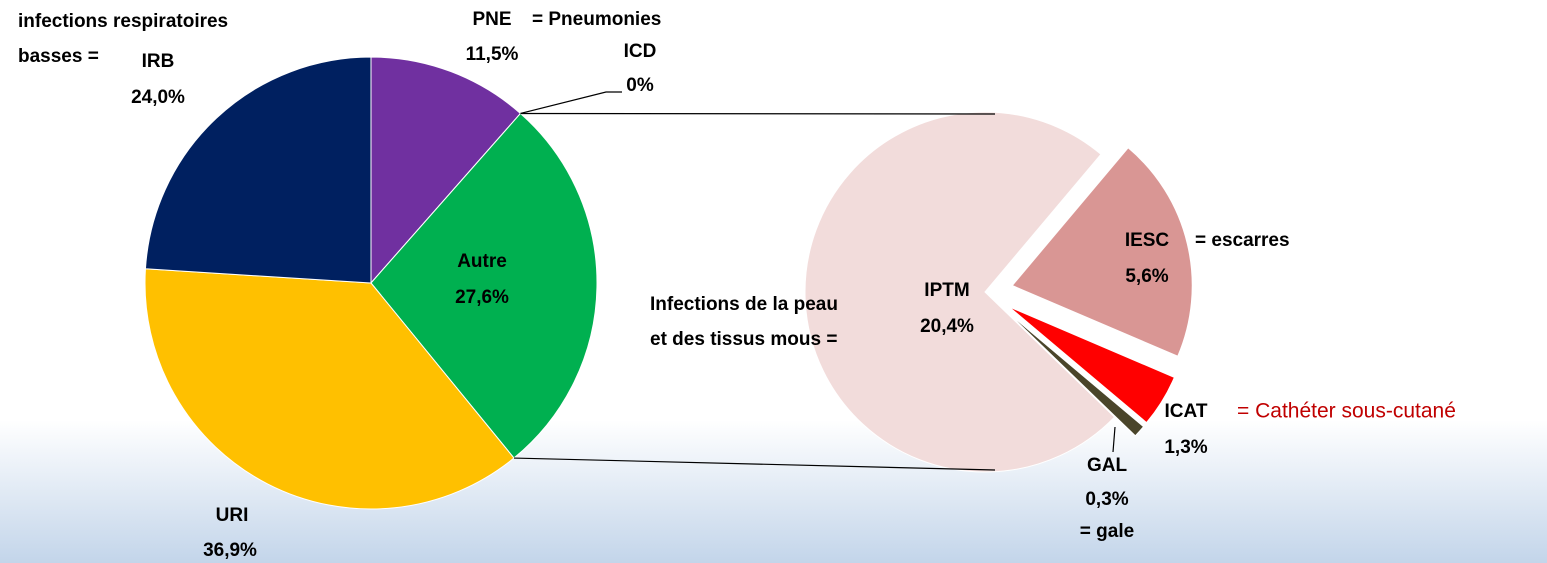  I want to click on annotation: = escarres, so click(1242, 240).